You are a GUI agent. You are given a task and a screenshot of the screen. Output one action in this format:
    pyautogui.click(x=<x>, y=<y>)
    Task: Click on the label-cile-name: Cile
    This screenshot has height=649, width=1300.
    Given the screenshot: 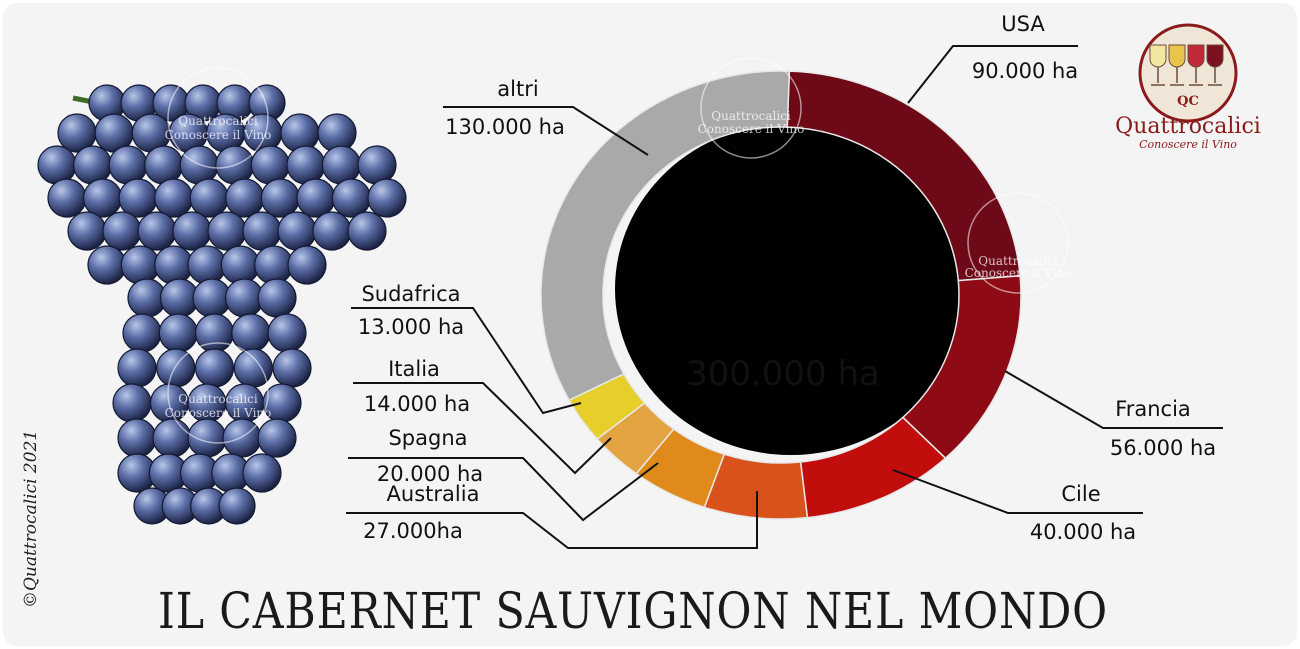 What is the action you would take?
    pyautogui.click(x=1080, y=494)
    